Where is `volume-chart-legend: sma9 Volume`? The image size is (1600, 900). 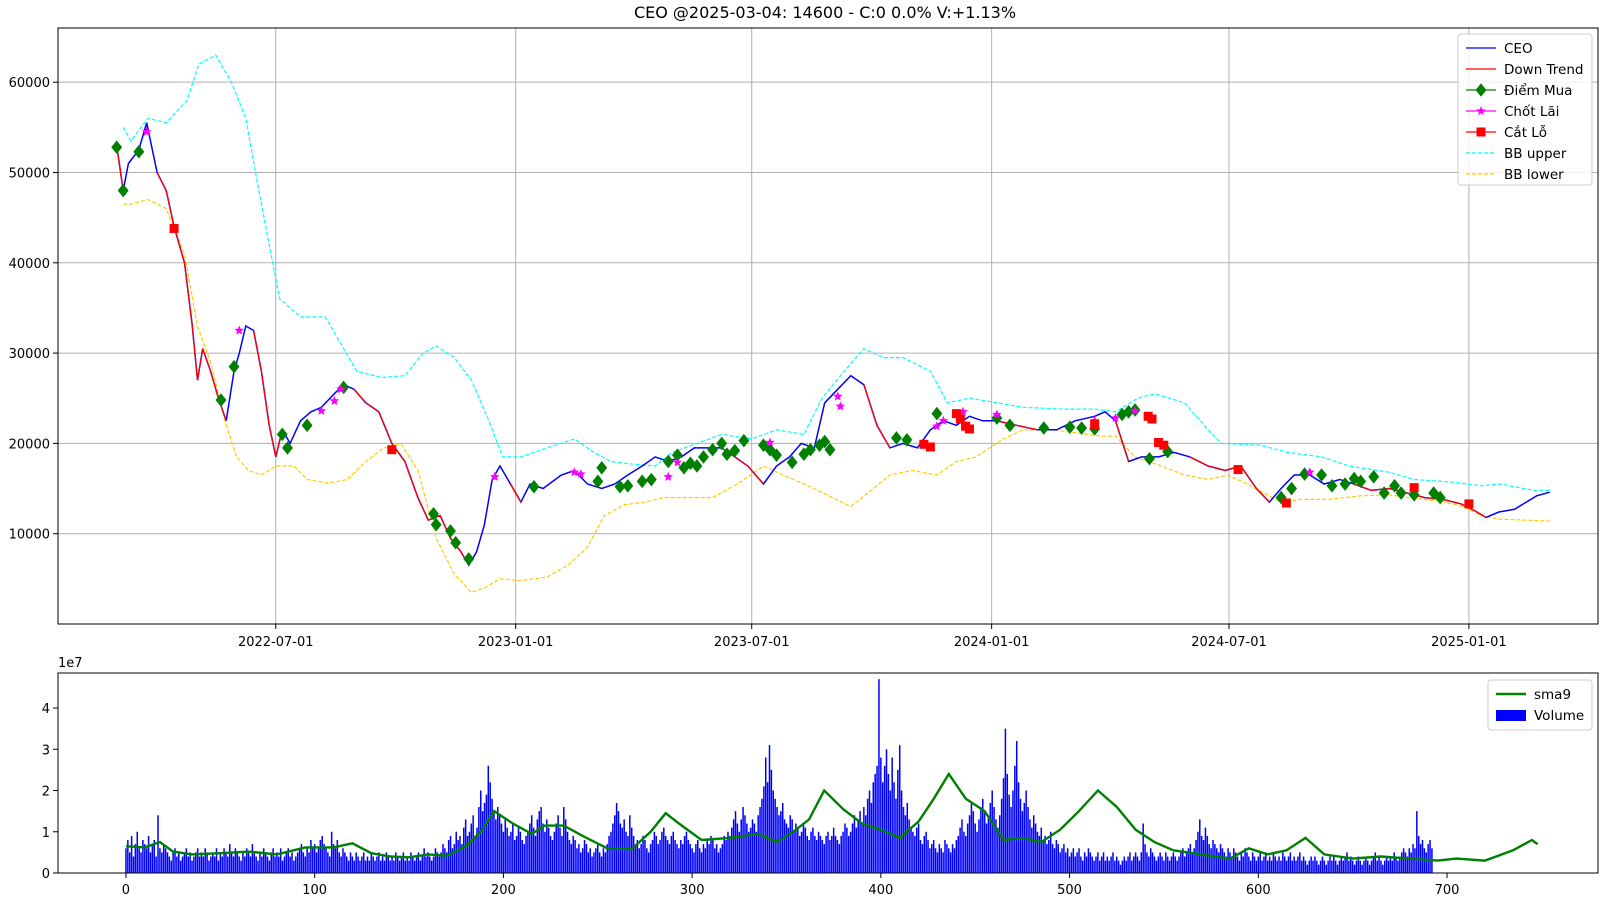 volume-chart-legend: sma9 Volume is located at coordinates (1540, 705).